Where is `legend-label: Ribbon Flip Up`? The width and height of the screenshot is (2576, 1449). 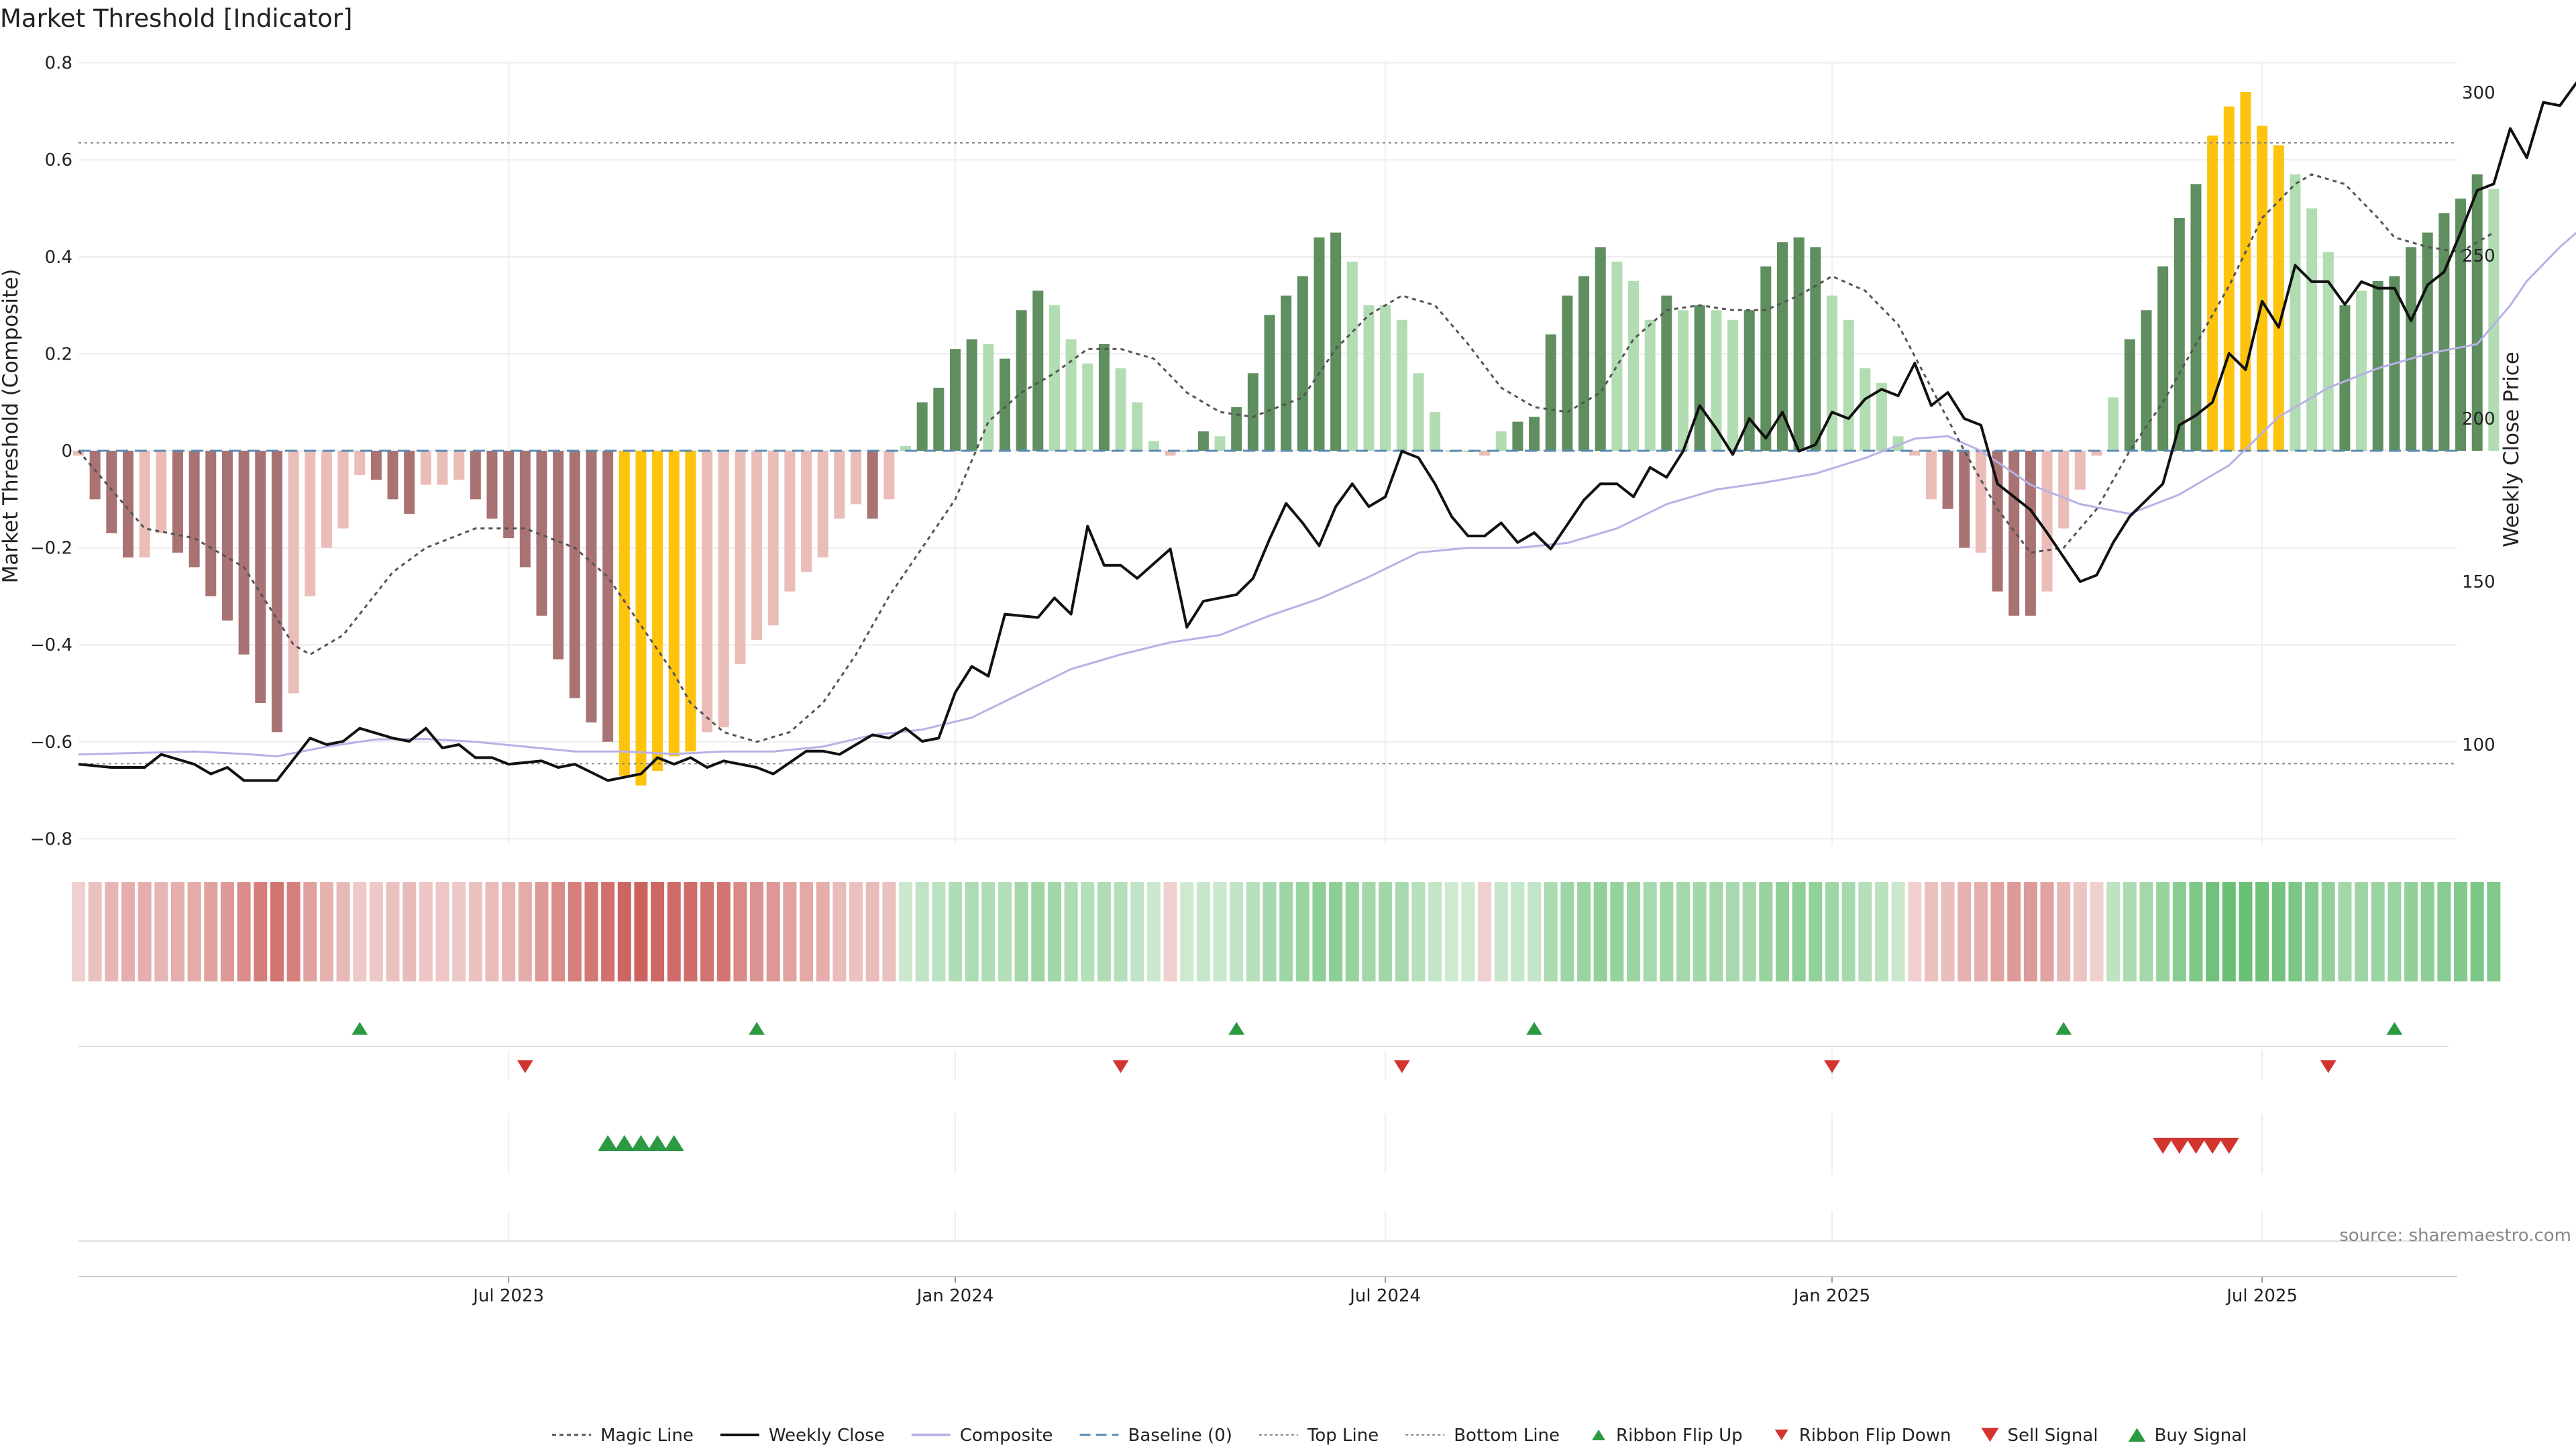
legend-label: Ribbon Flip Up is located at coordinates (1679, 1436).